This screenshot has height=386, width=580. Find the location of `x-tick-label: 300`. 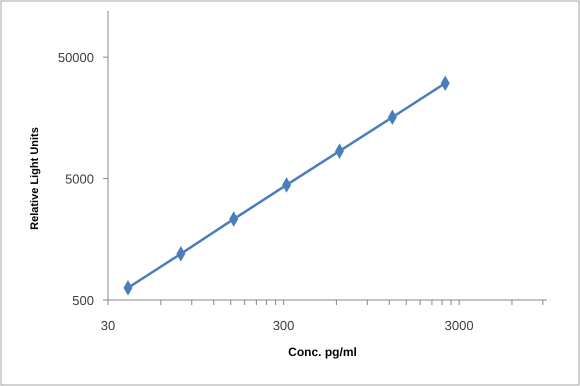

x-tick-label: 300 is located at coordinates (283, 325).